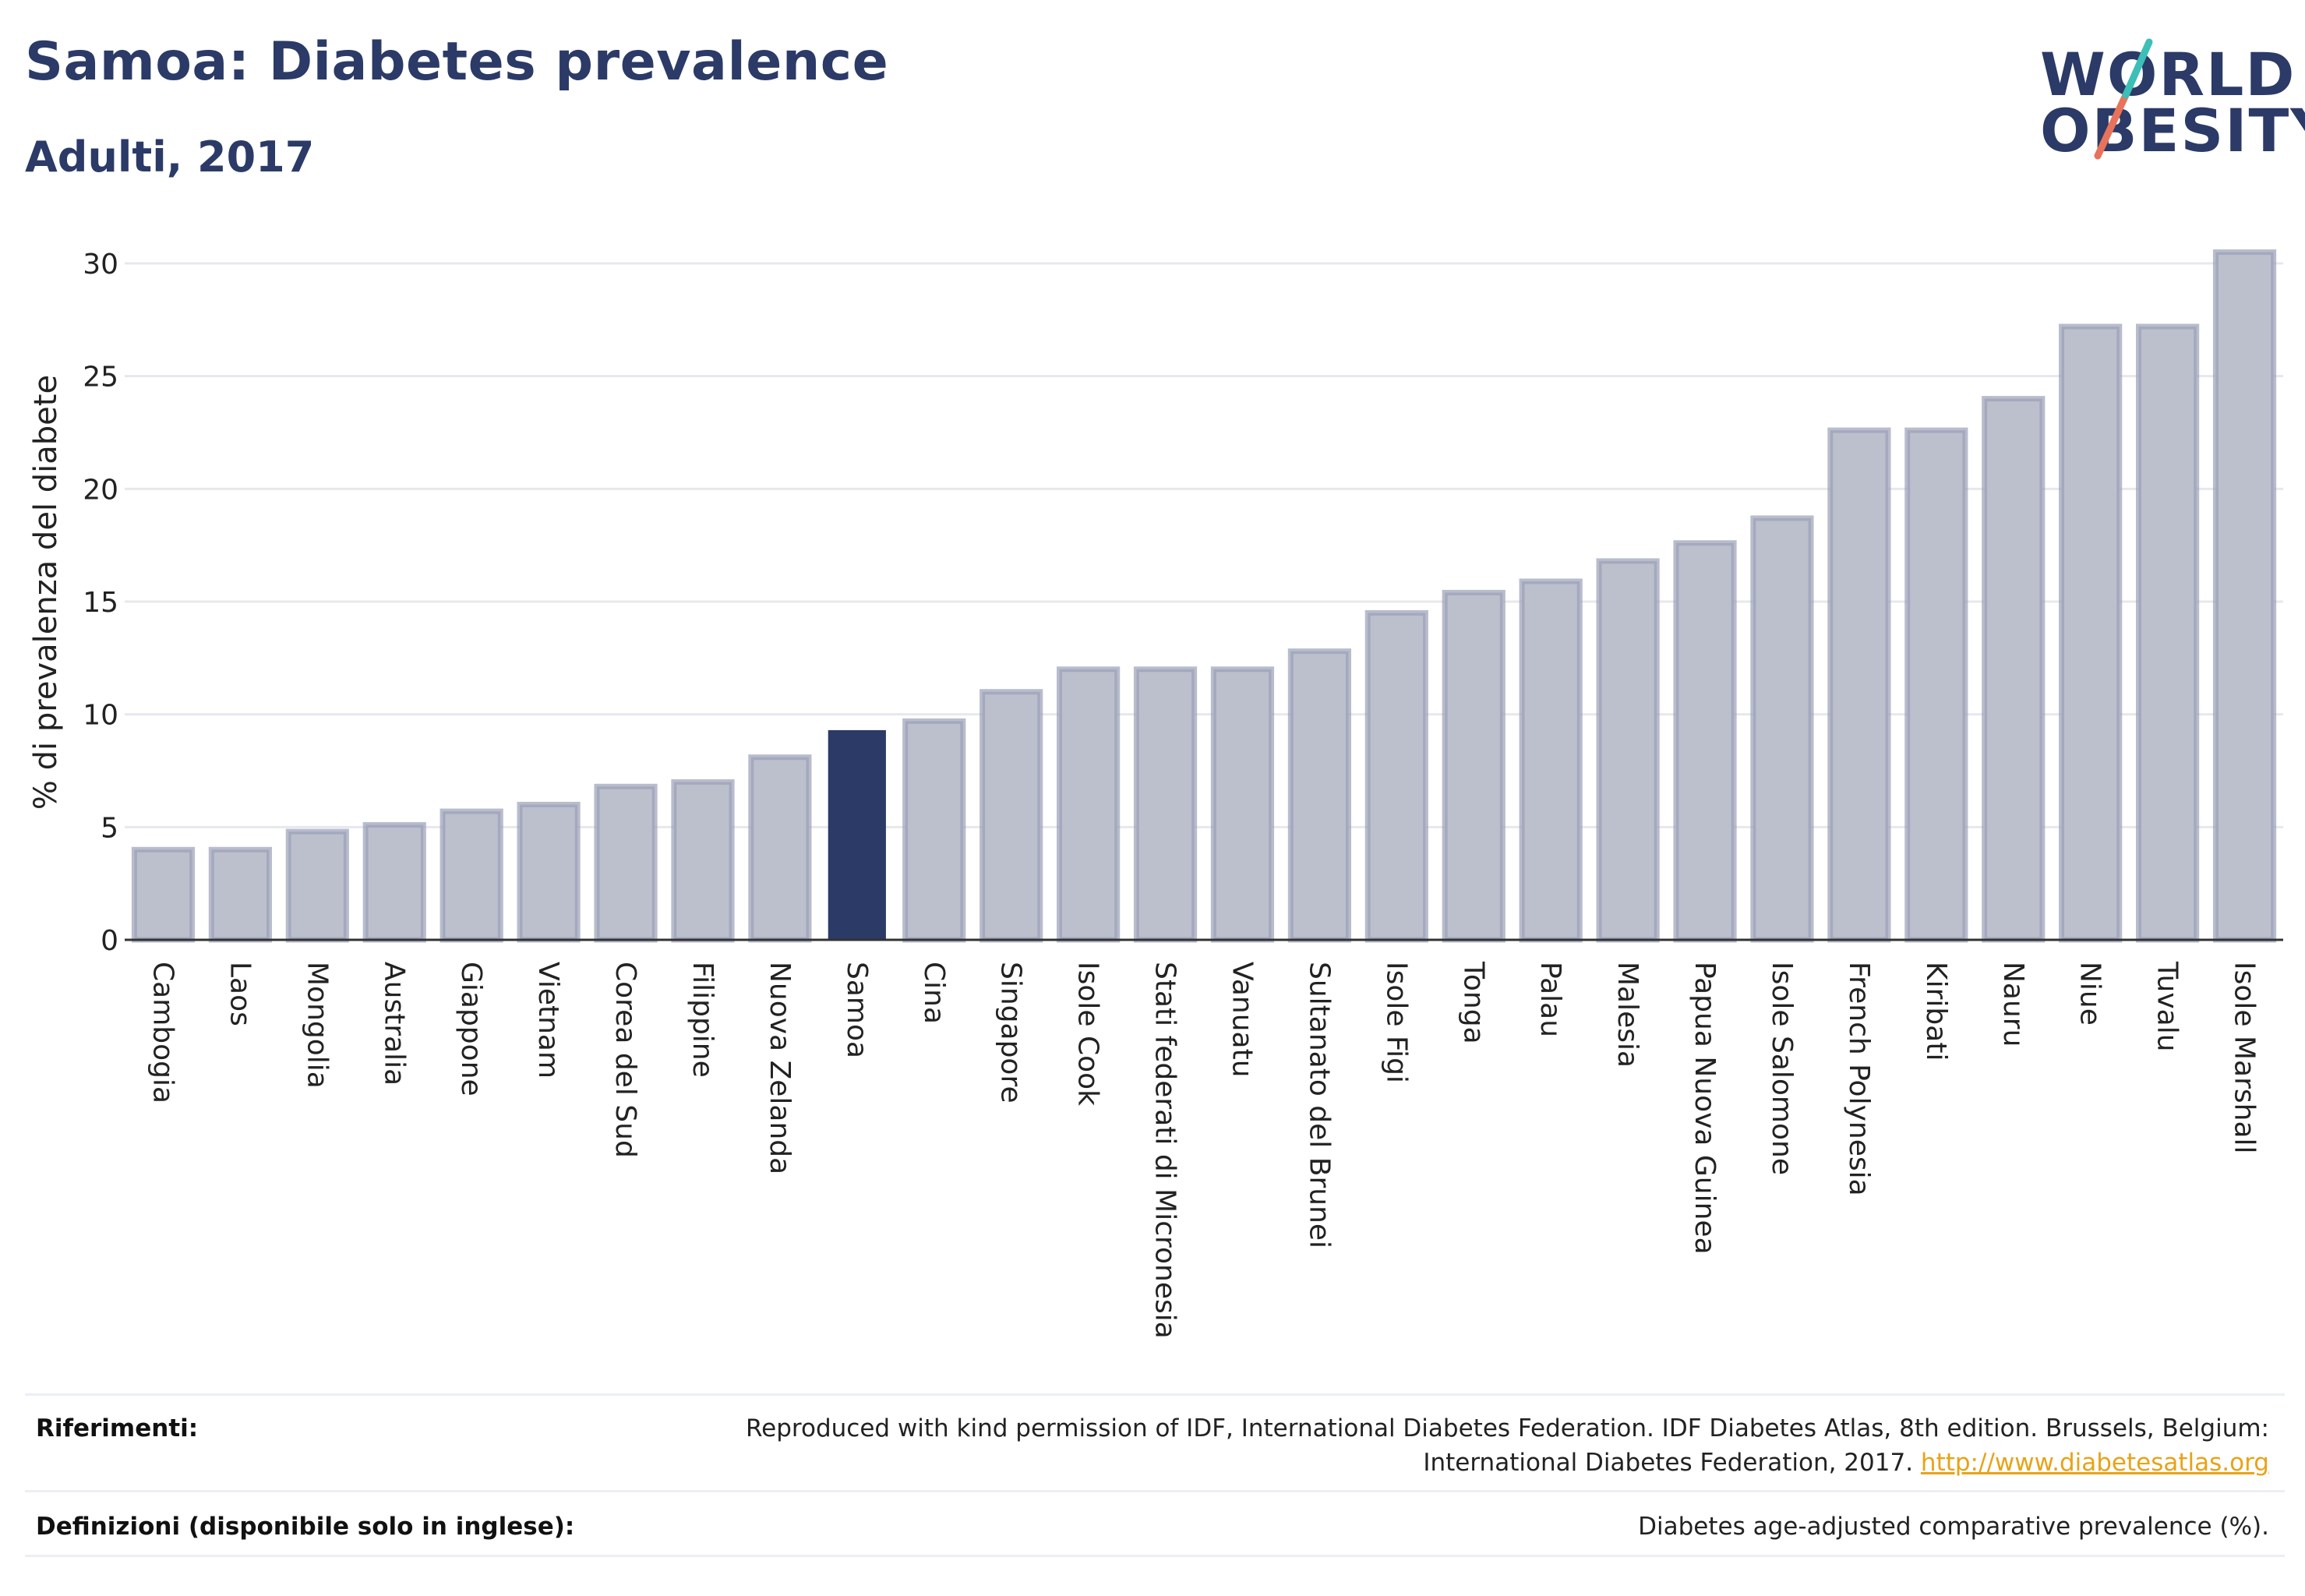 The width and height of the screenshot is (2305, 1596). What do you see at coordinates (2091, 633) in the screenshot?
I see `bar-niue` at bounding box center [2091, 633].